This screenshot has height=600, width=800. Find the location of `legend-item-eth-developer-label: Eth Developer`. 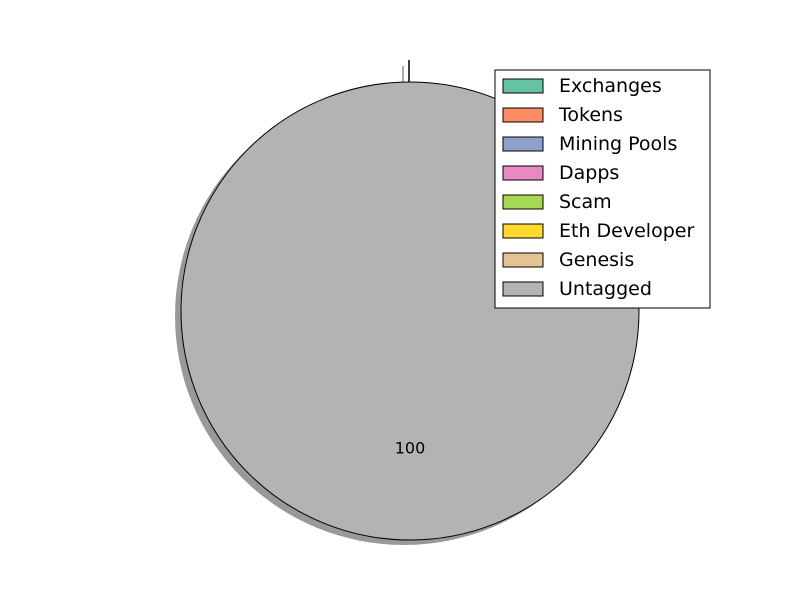

legend-item-eth-developer-label: Eth Developer is located at coordinates (626, 231).